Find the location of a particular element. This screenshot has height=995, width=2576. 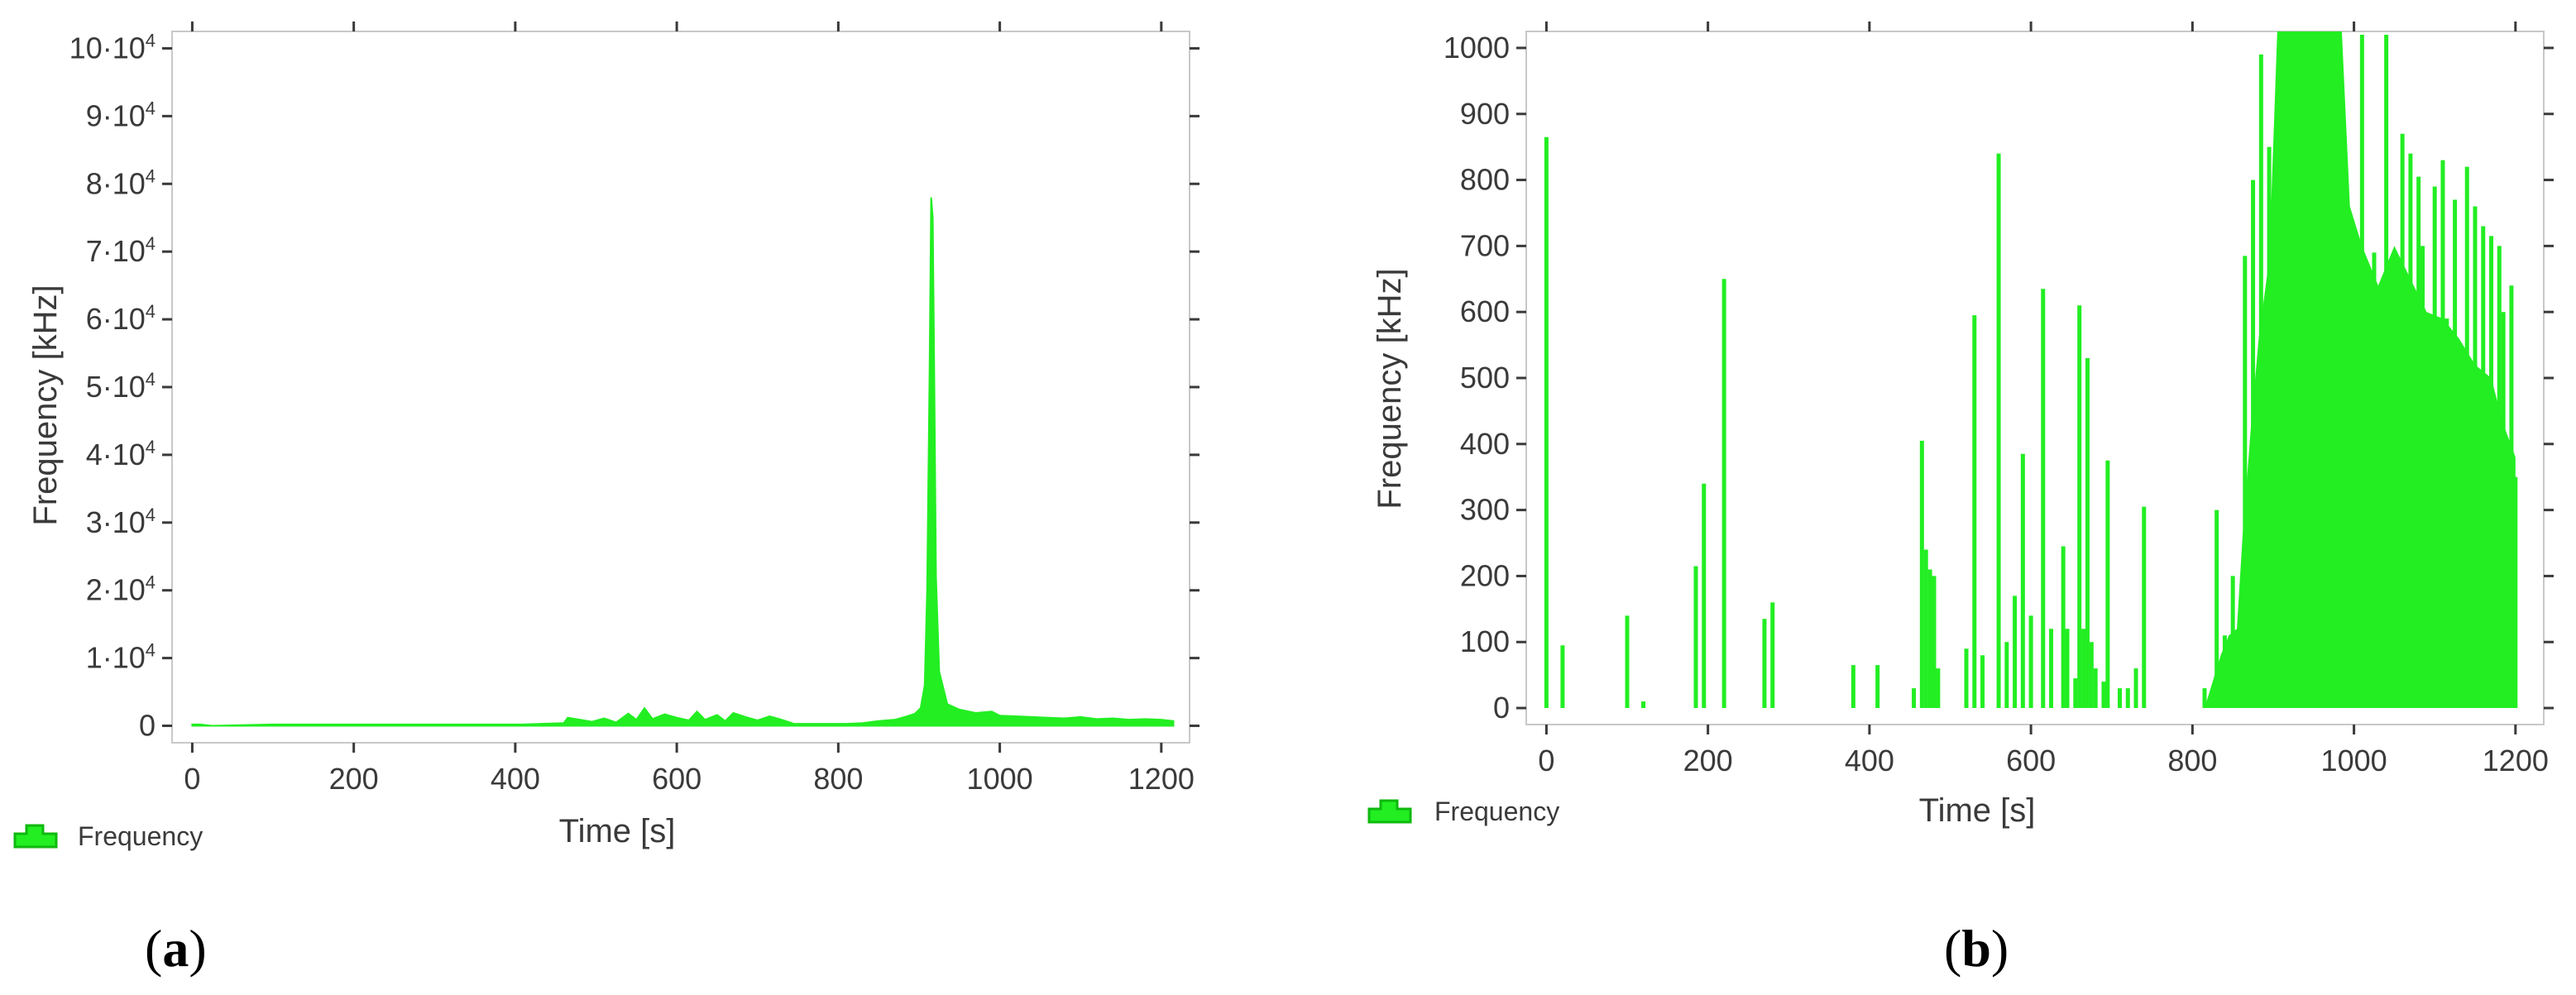

legend-b: Frequency is located at coordinates (1463, 811).